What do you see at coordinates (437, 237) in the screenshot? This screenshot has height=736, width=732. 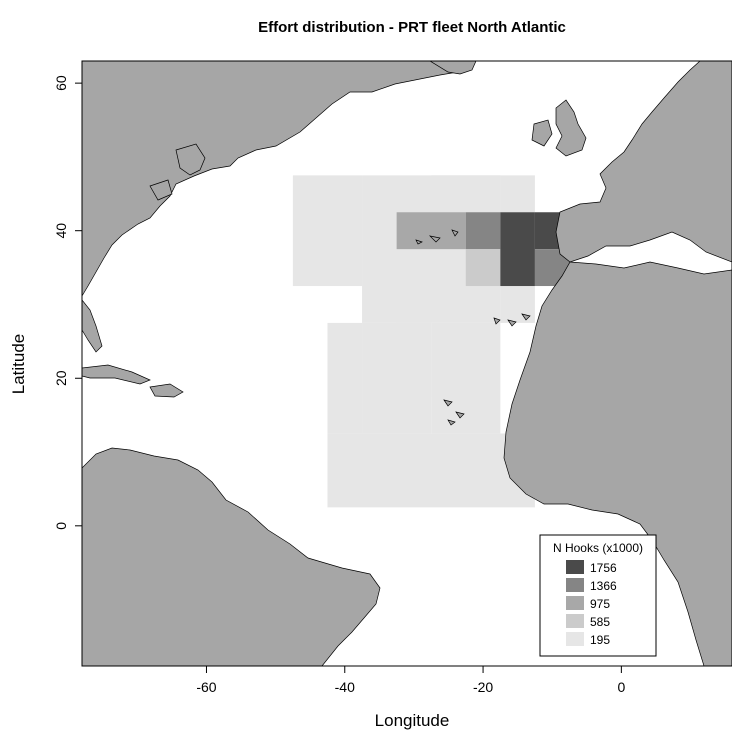 I see `azores-islands` at bounding box center [437, 237].